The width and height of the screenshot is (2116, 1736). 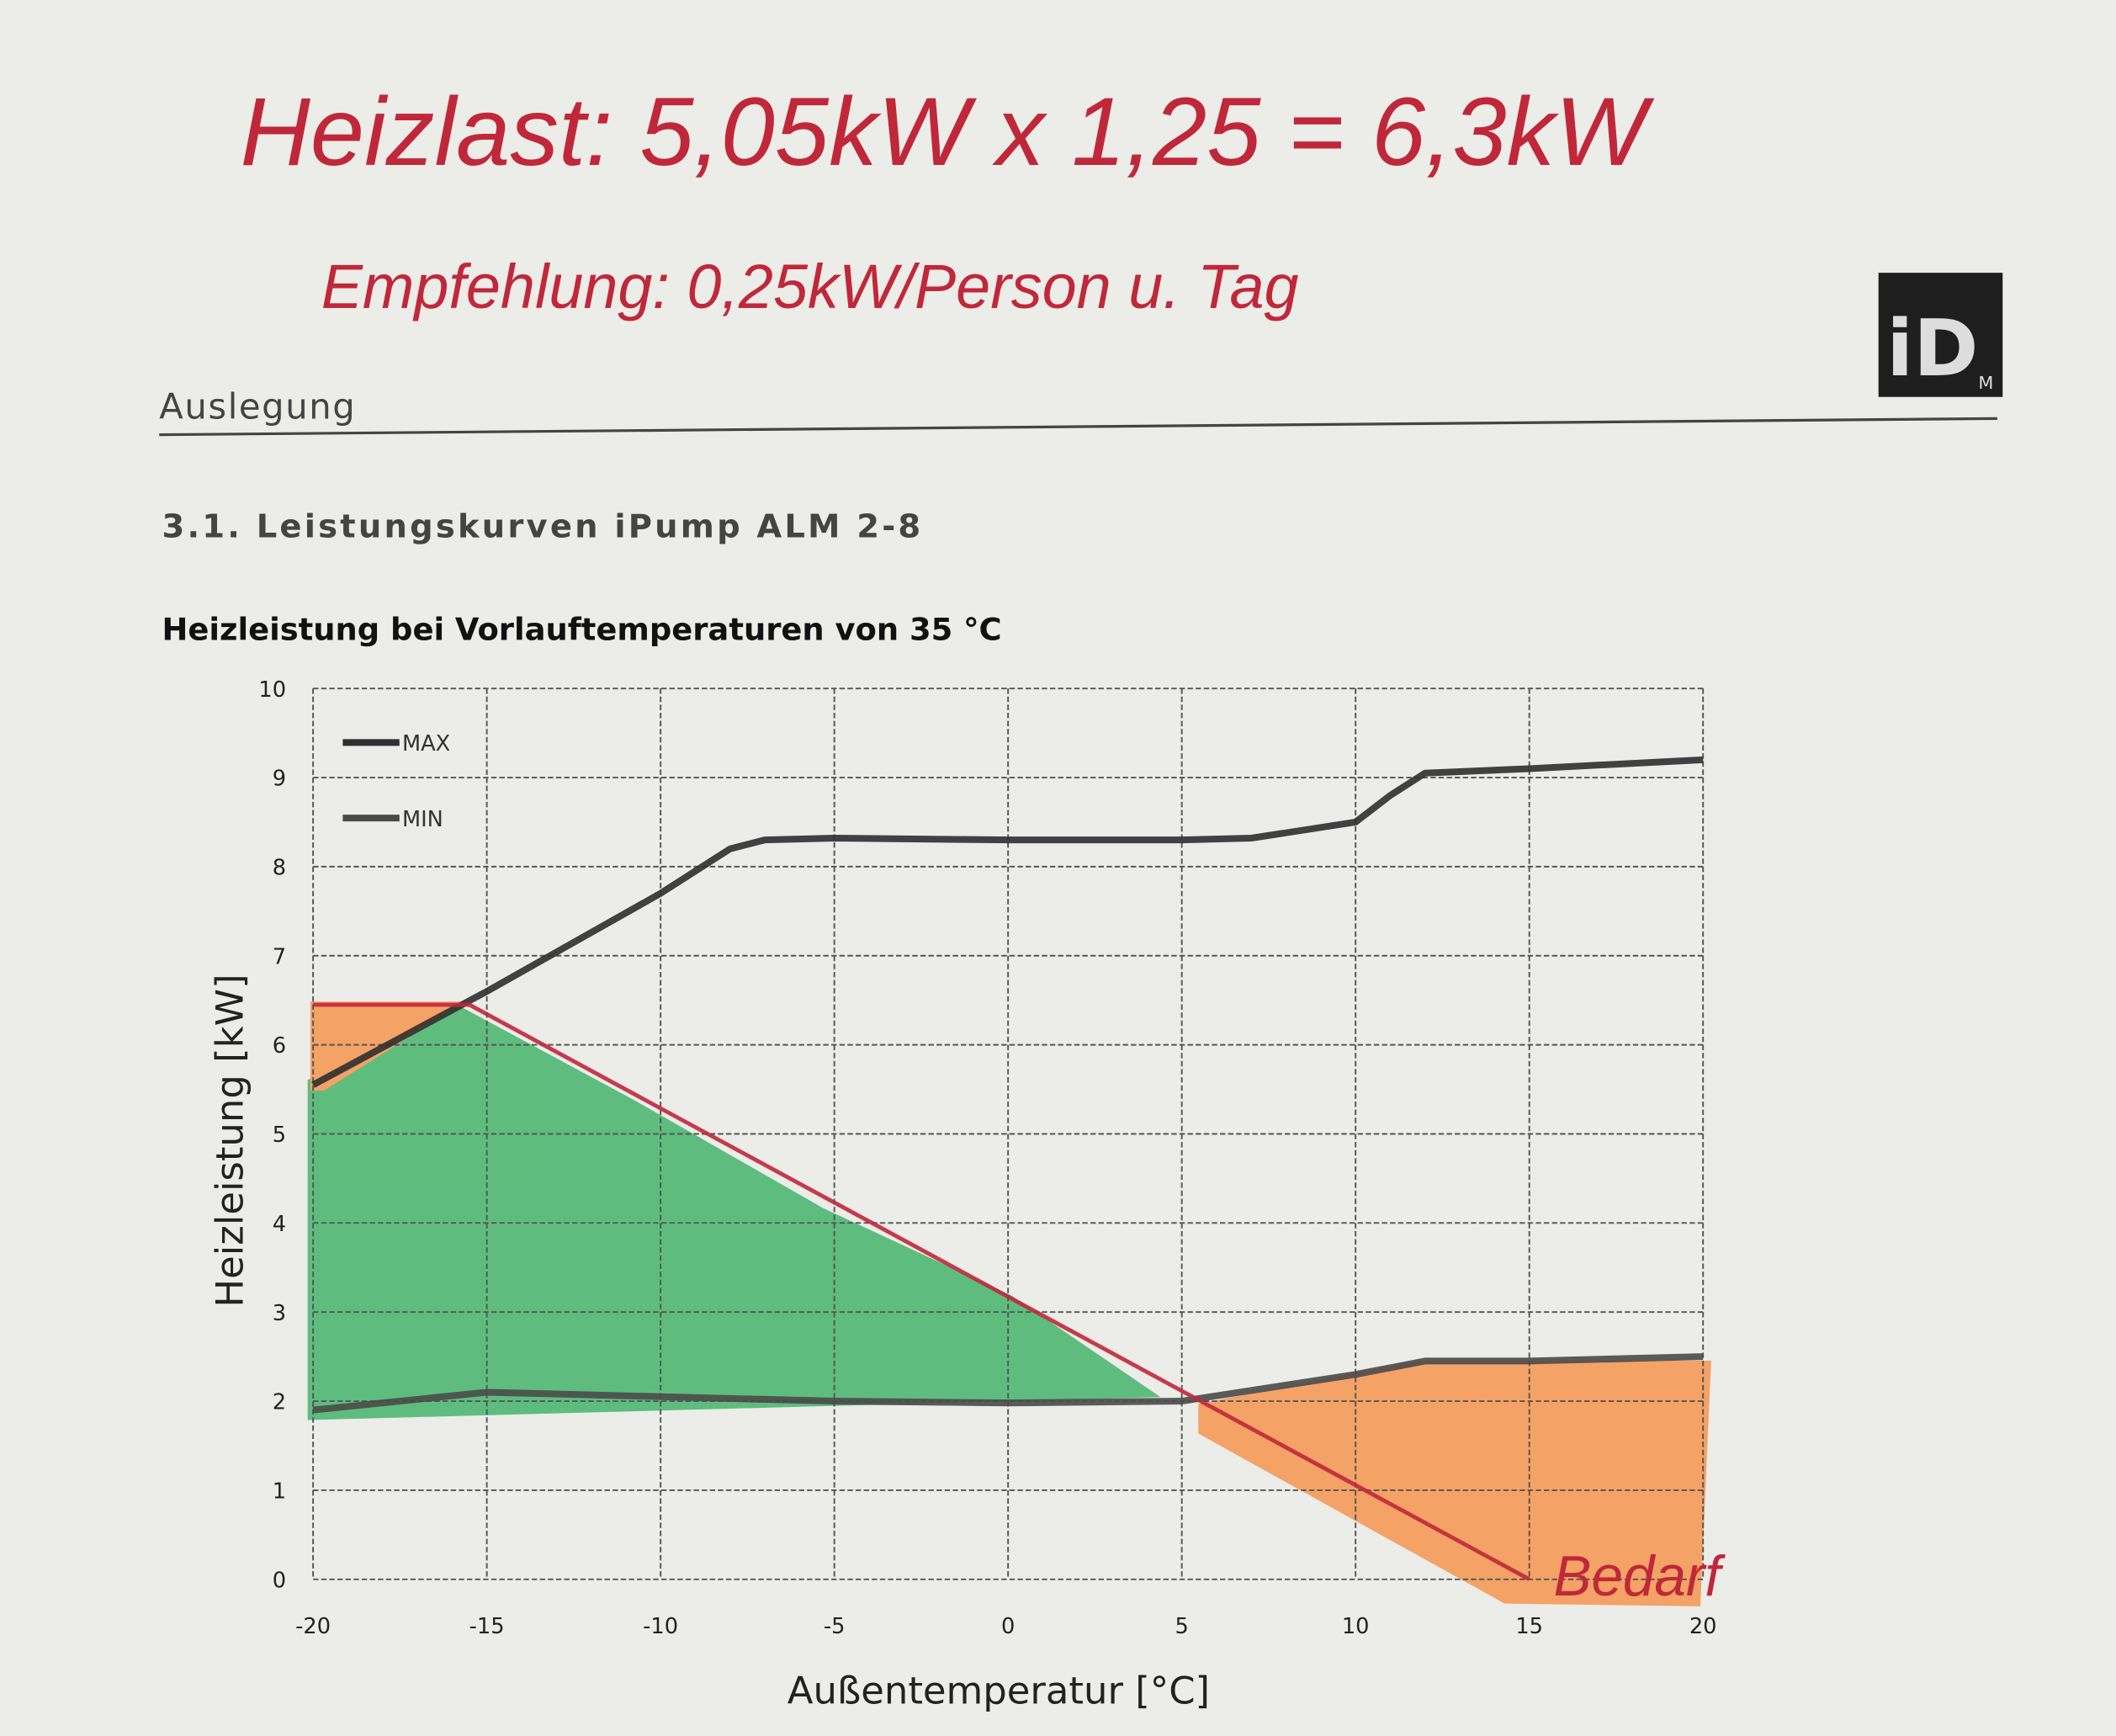 I want to click on x-tick-label: 5, so click(x=1181, y=1626).